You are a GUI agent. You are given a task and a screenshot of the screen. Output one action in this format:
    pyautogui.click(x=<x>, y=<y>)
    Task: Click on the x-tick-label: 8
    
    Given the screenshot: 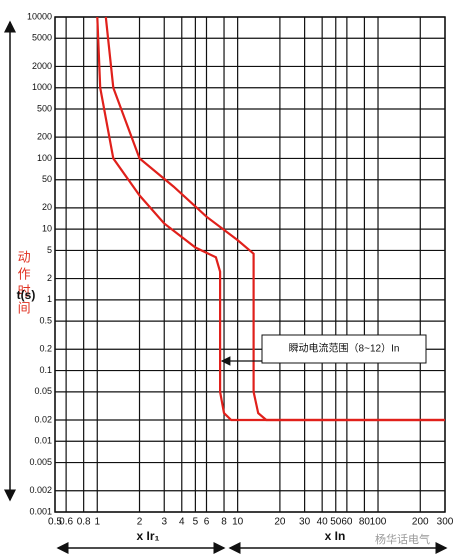 What is the action you would take?
    pyautogui.click(x=224, y=522)
    